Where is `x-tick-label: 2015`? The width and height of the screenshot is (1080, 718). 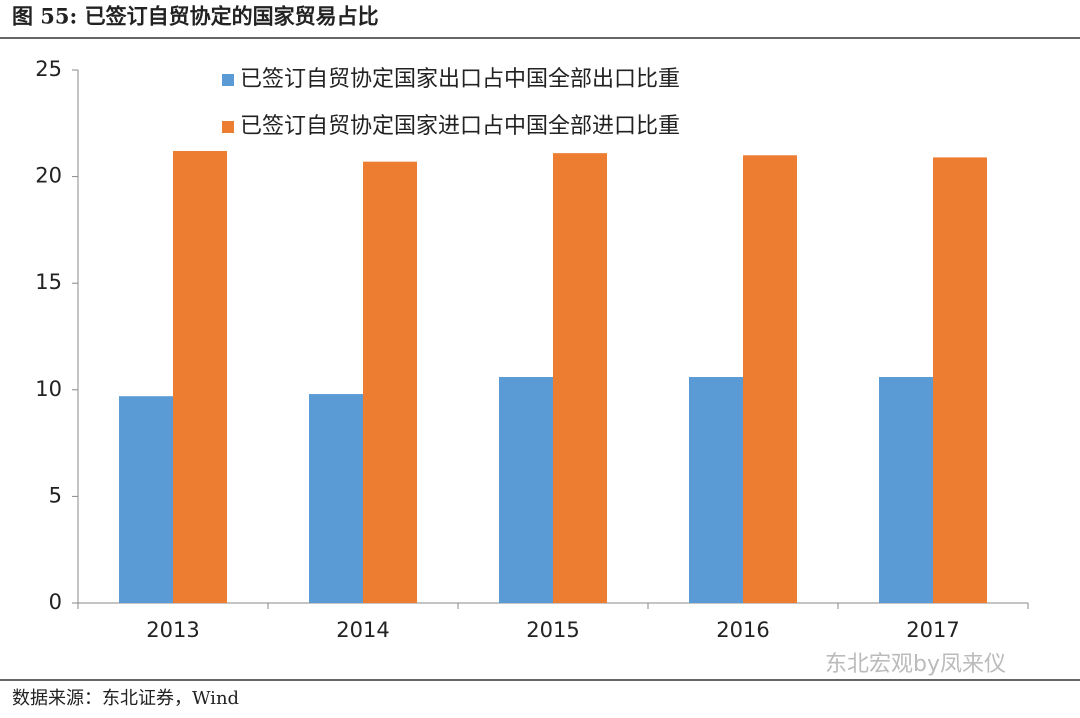
x-tick-label: 2015 is located at coordinates (552, 630).